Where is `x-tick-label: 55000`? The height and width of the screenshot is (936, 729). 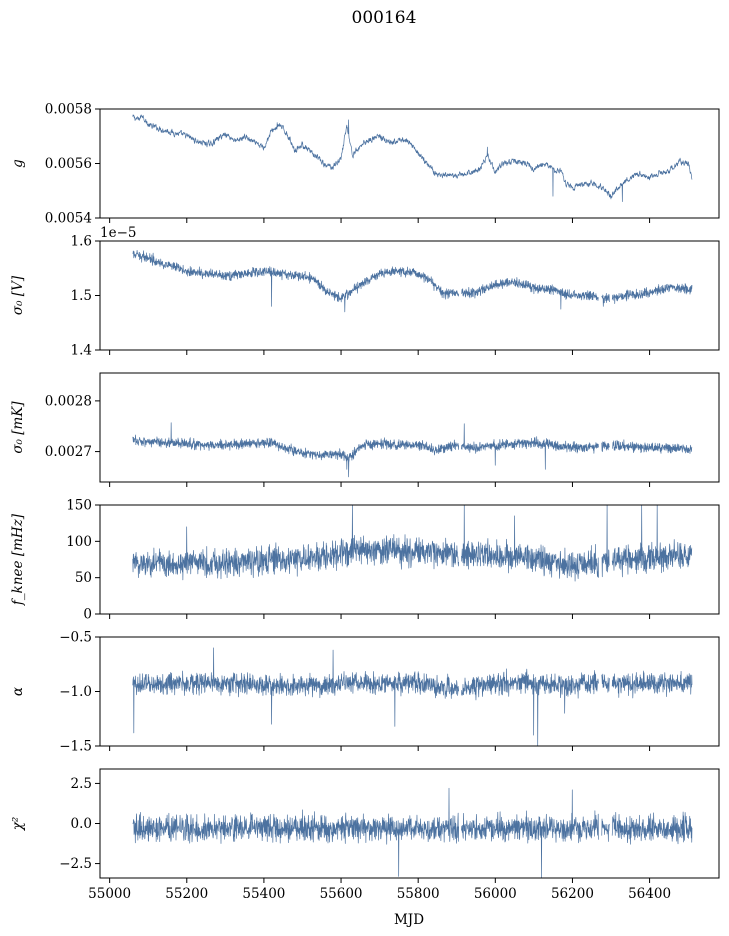 x-tick-label: 55000 is located at coordinates (109, 894).